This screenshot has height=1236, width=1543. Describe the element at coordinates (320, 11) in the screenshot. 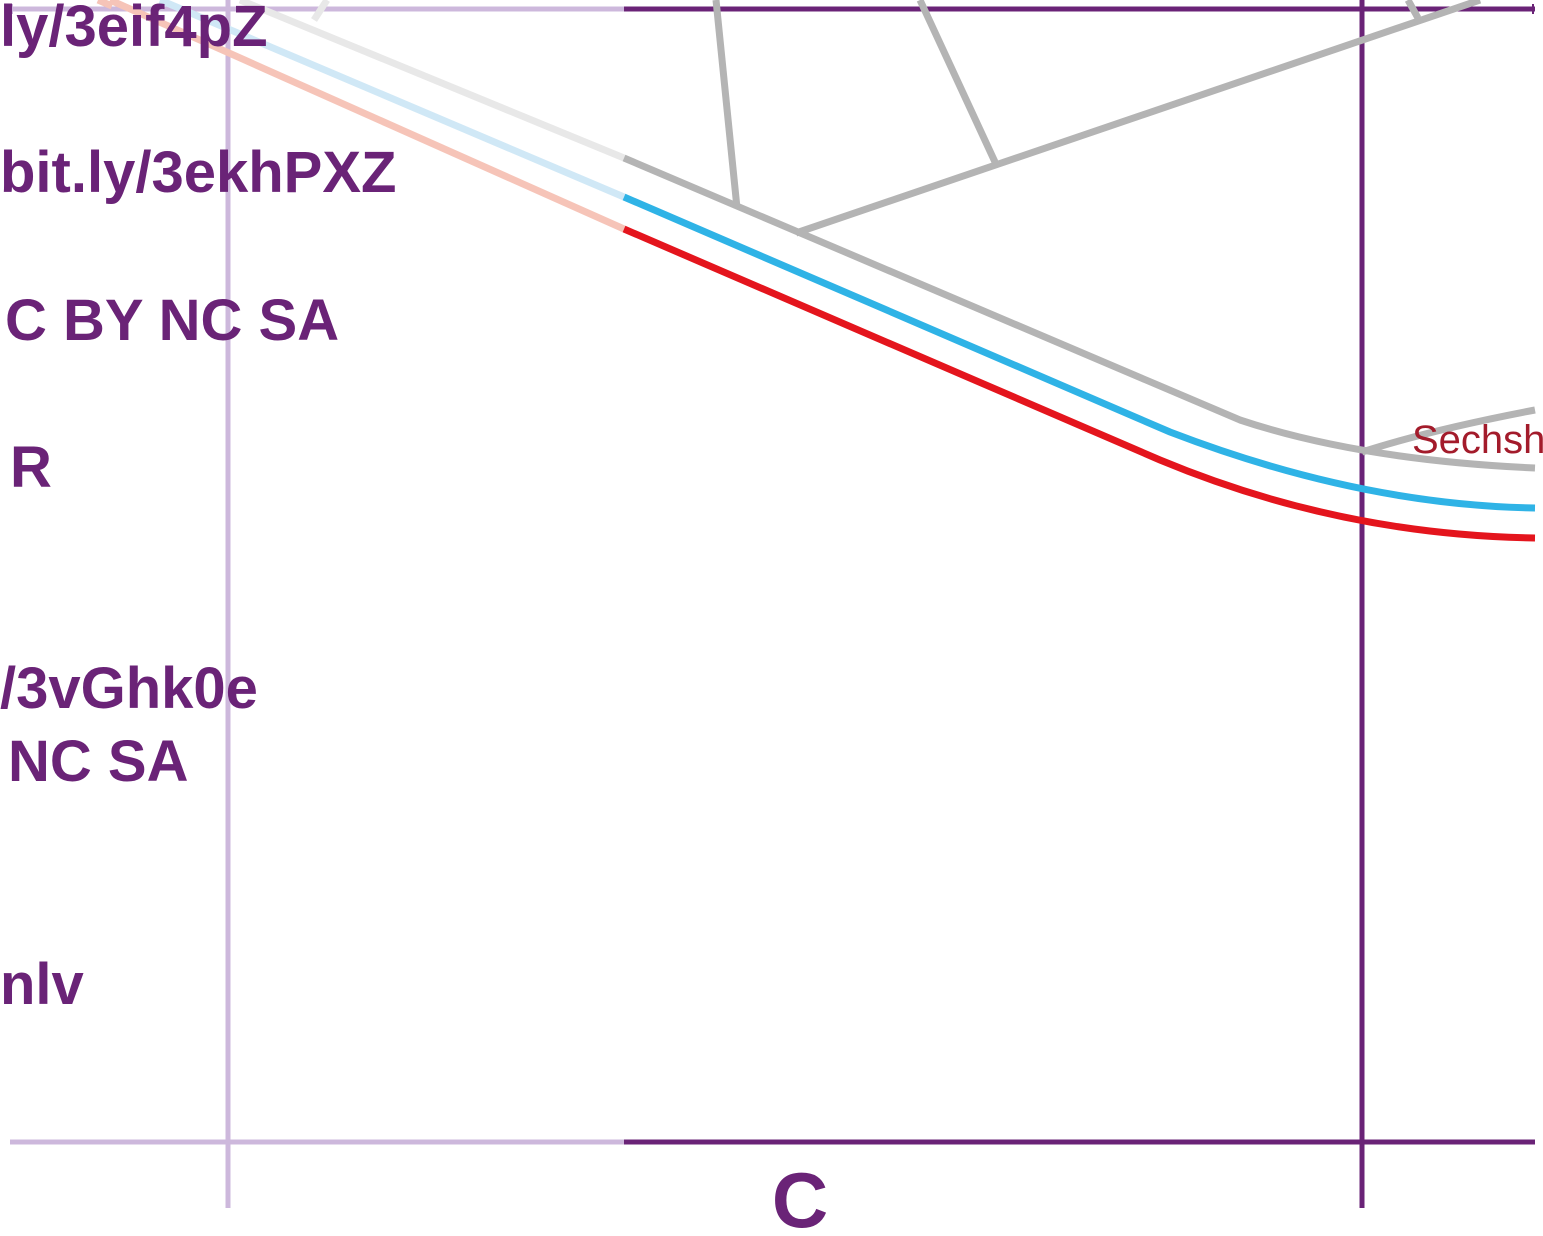

I see `grey-branch-faded` at that location.